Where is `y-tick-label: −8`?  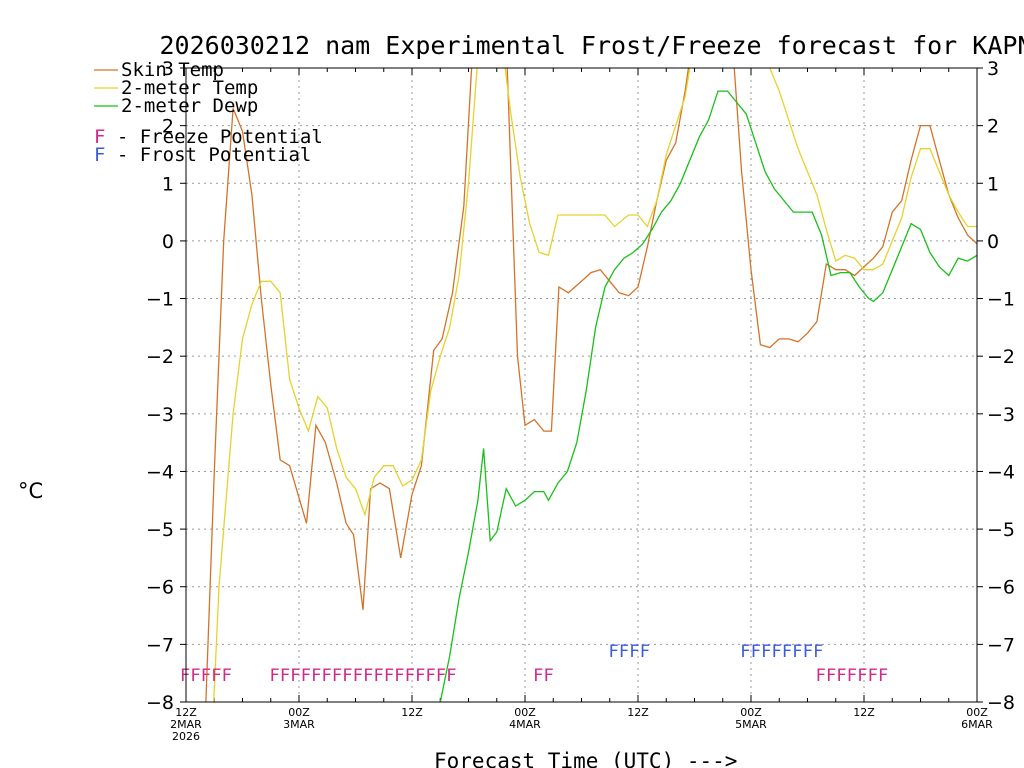
y-tick-label: −8 is located at coordinates (160, 703).